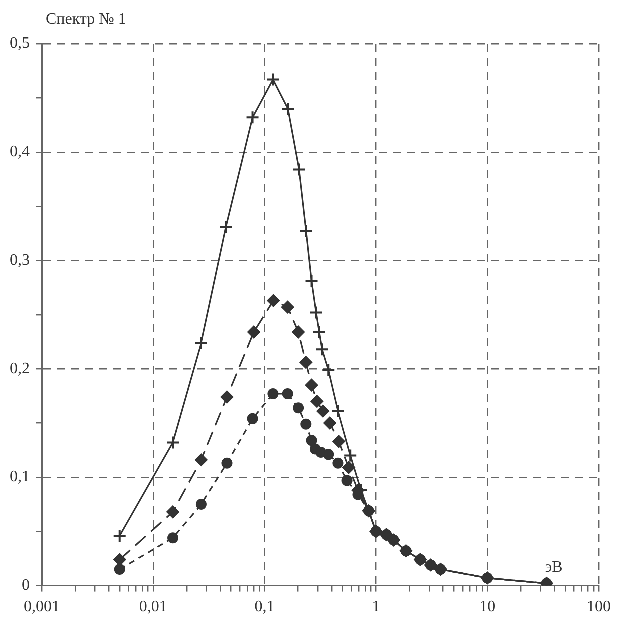  Describe the element at coordinates (264, 607) in the screenshot. I see `x-tick-label: 0,1` at that location.